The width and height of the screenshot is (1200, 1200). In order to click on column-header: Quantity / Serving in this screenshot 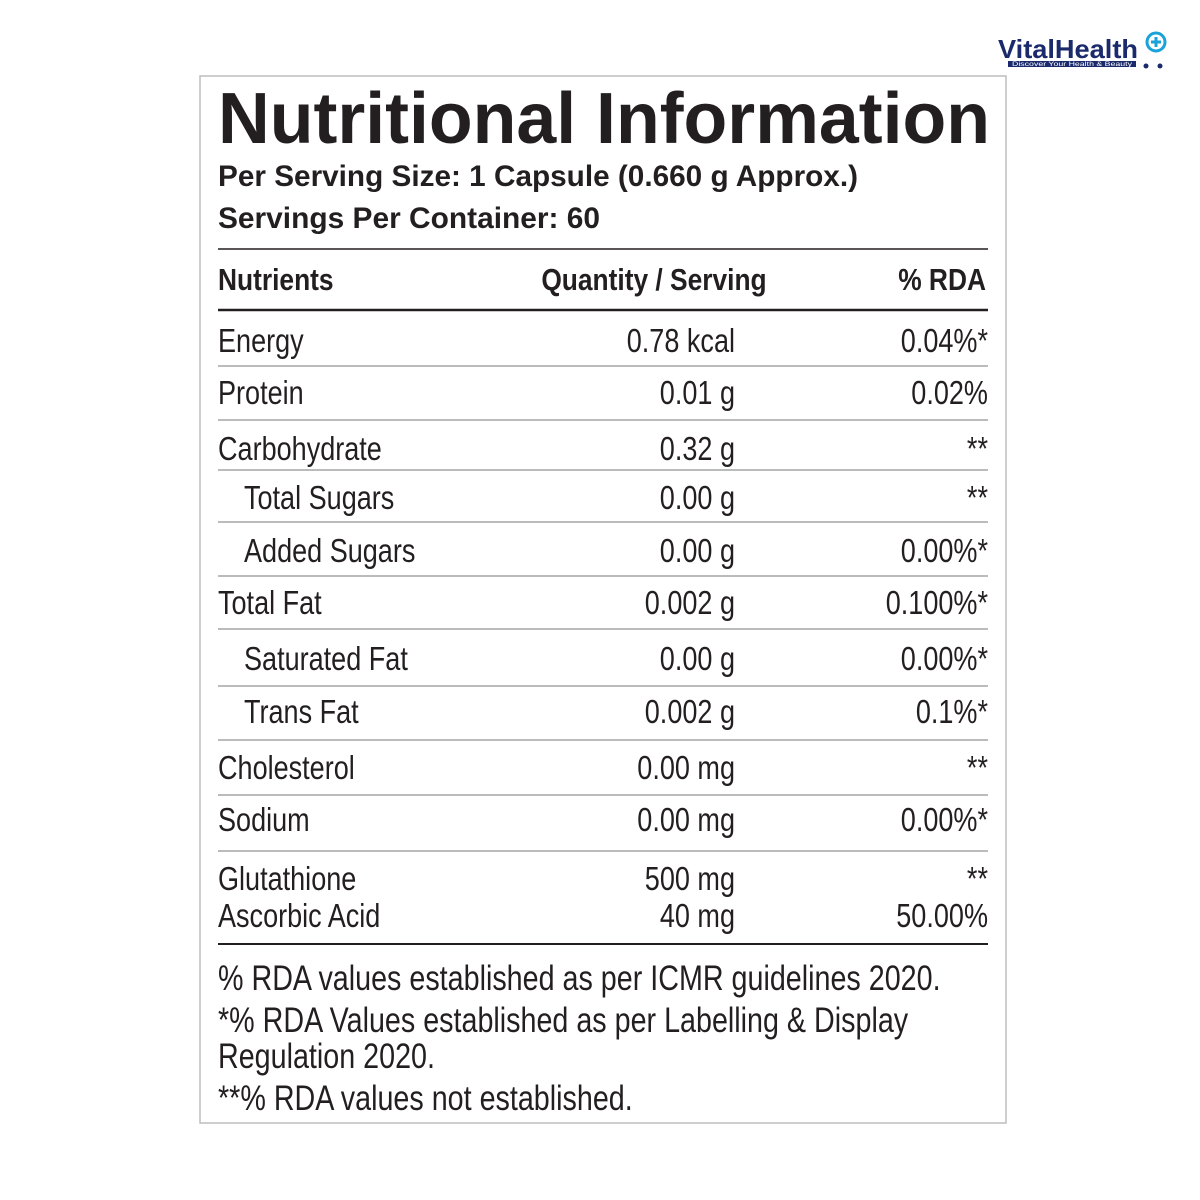, I will do `click(653, 280)`.